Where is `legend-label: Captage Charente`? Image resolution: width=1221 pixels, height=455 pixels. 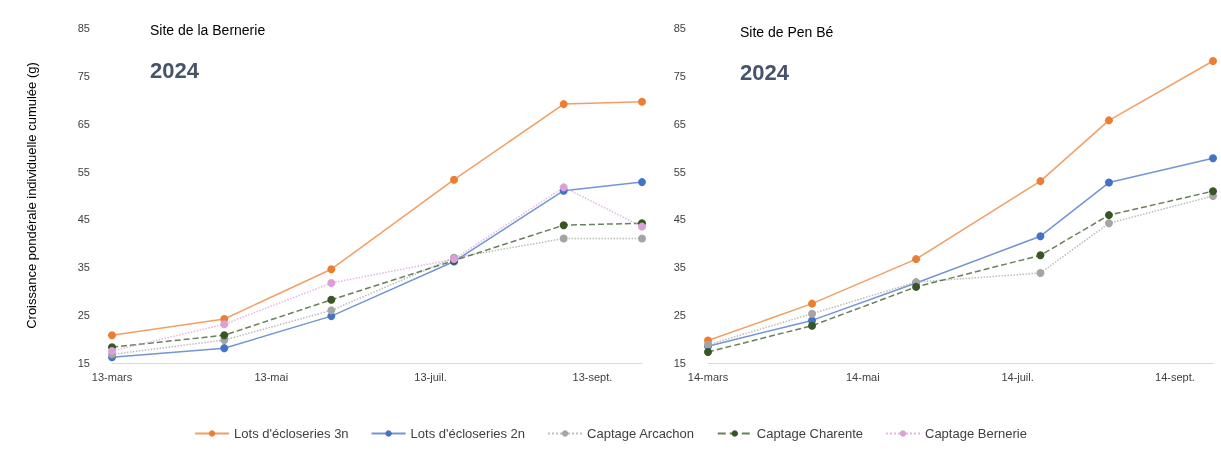
legend-label: Captage Charente is located at coordinates (810, 433).